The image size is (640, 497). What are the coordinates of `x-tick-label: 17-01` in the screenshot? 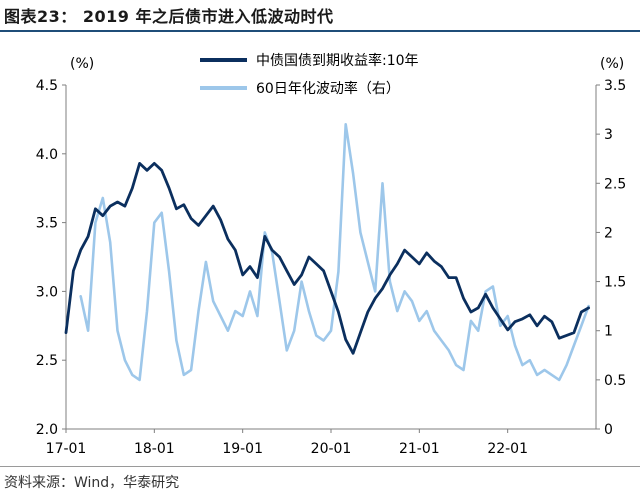 It's located at (66, 449).